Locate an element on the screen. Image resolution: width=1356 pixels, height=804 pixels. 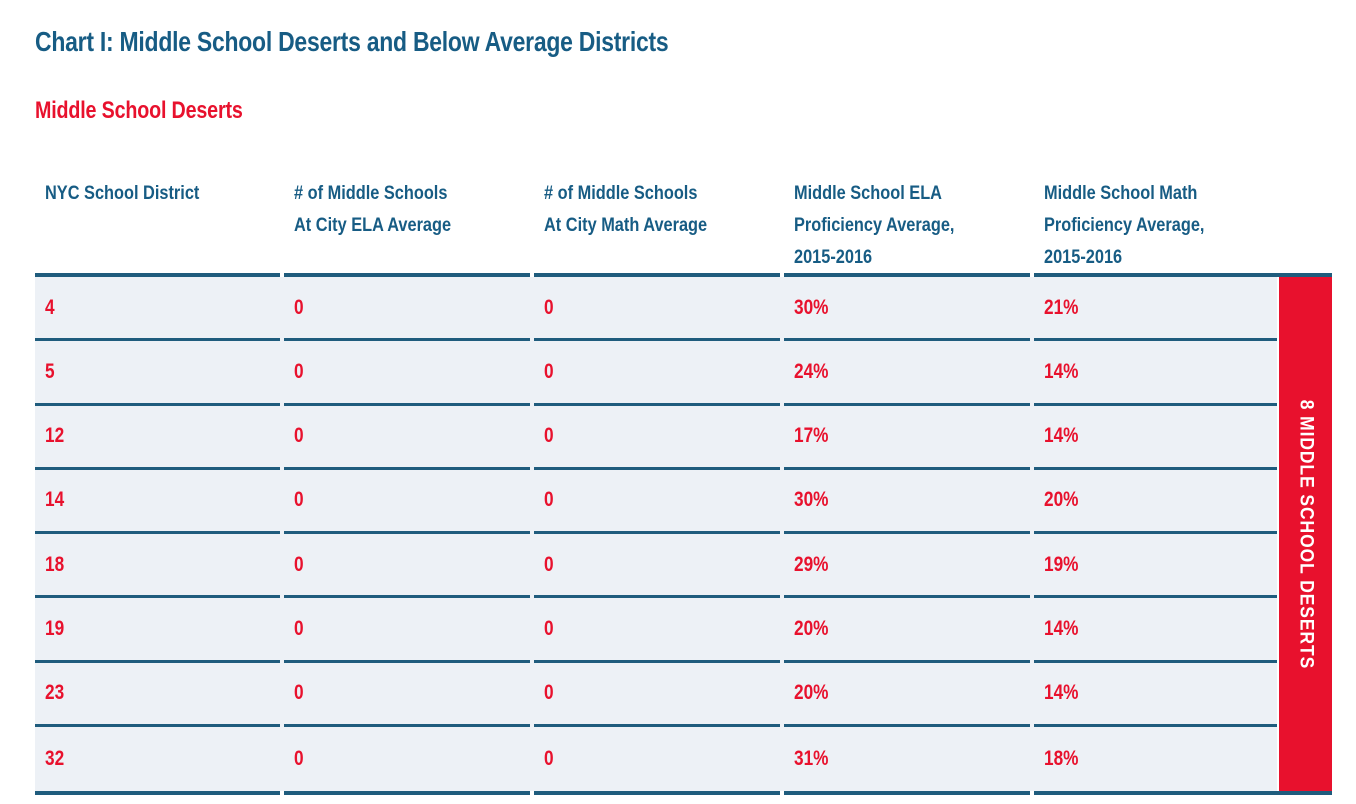
cell-district: 4 is located at coordinates (157, 309).